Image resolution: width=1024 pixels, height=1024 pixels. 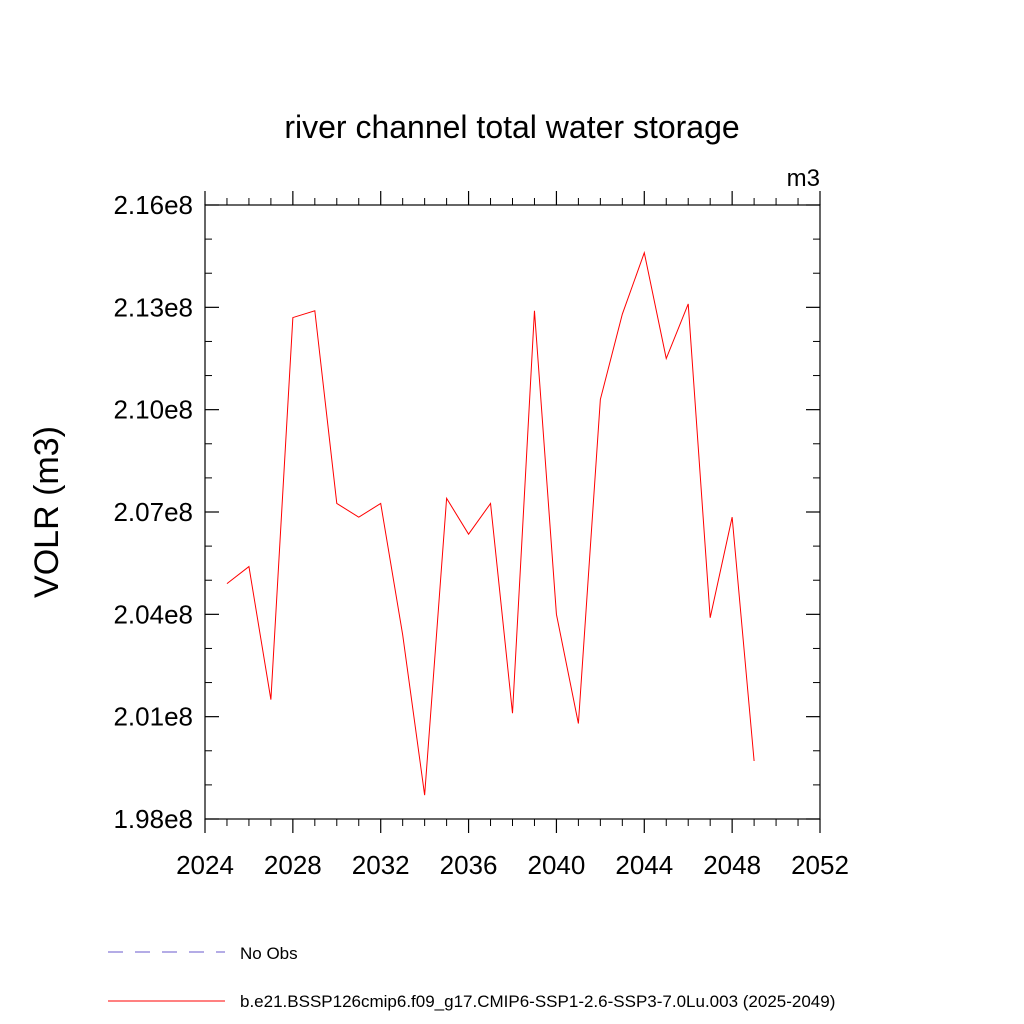 I want to click on x-tick-label: 2036, so click(x=469, y=865).